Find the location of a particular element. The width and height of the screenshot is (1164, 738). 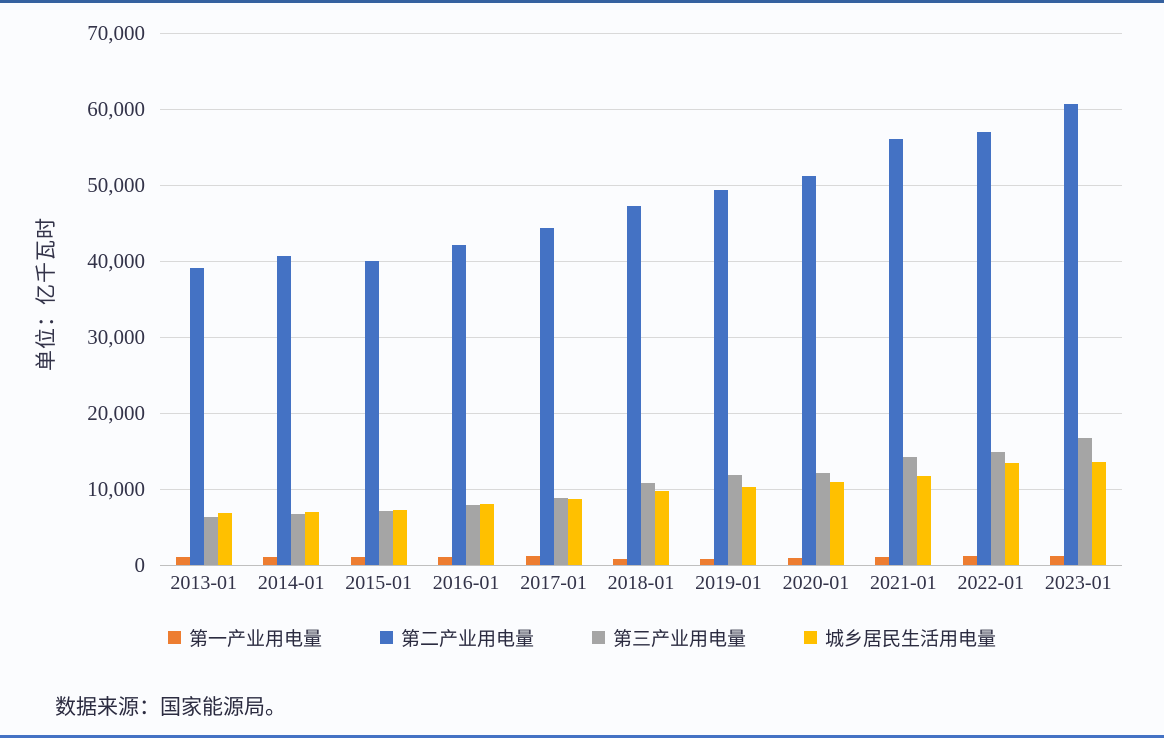

x-tick-label: 2023-01 is located at coordinates (1078, 583).